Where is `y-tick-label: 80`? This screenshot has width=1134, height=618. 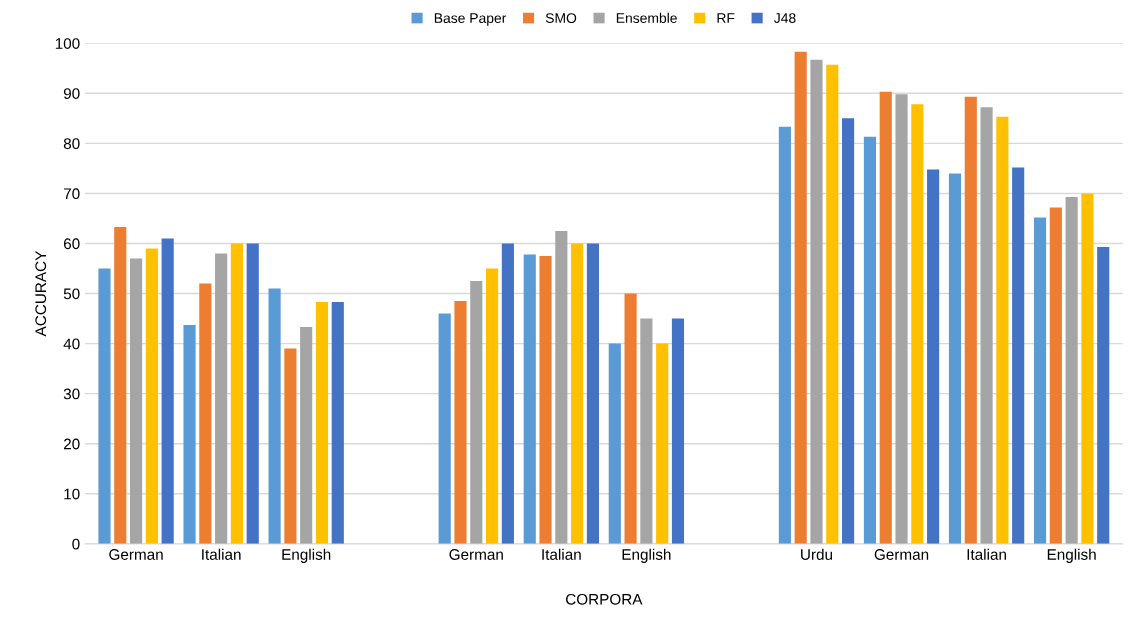 y-tick-label: 80 is located at coordinates (71, 144).